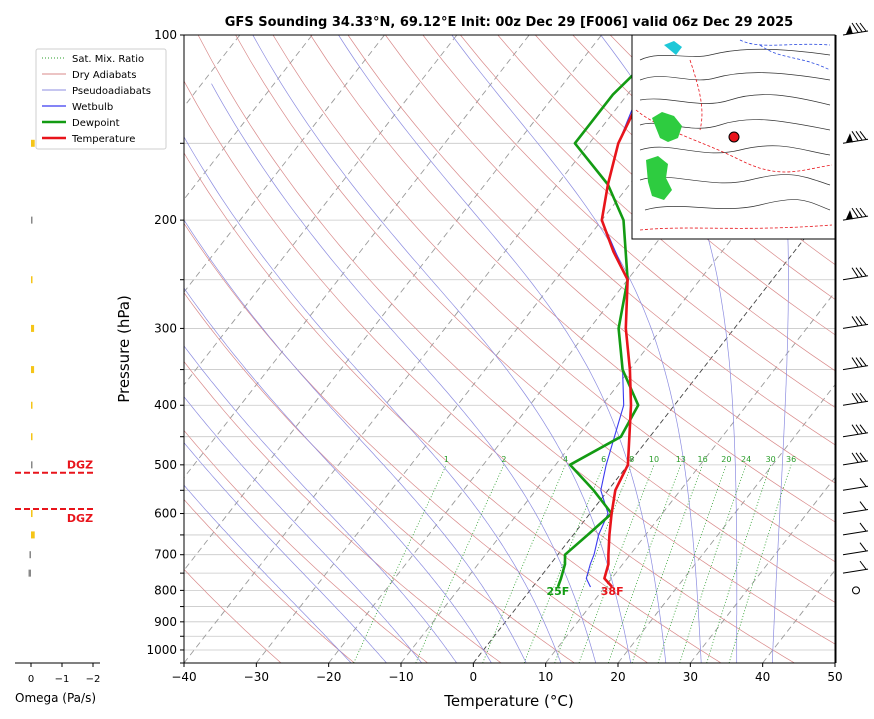 The height and width of the screenshot is (719, 874). Describe the element at coordinates (762, 677) in the screenshot. I see `x-tick-label: 40` at that location.